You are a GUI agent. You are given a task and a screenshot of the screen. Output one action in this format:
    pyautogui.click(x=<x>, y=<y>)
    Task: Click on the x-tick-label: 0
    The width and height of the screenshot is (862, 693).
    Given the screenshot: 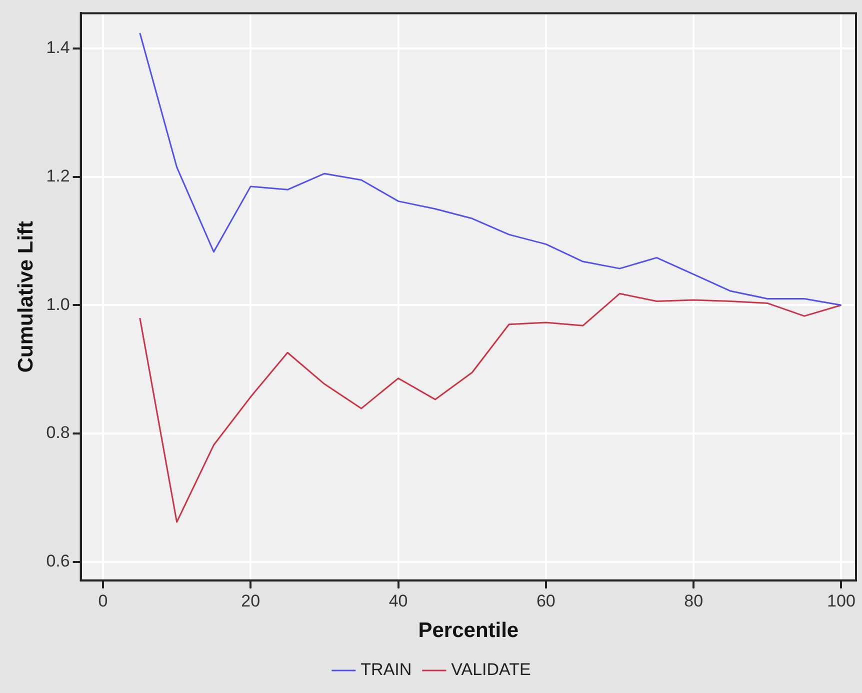 What is the action you would take?
    pyautogui.click(x=103, y=600)
    